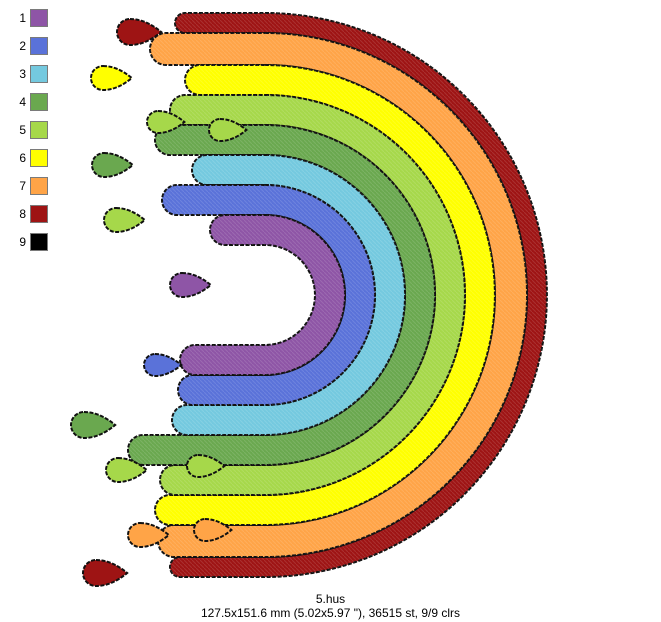 The image size is (661, 622). I want to click on swatch-number: 3, so click(22, 74).